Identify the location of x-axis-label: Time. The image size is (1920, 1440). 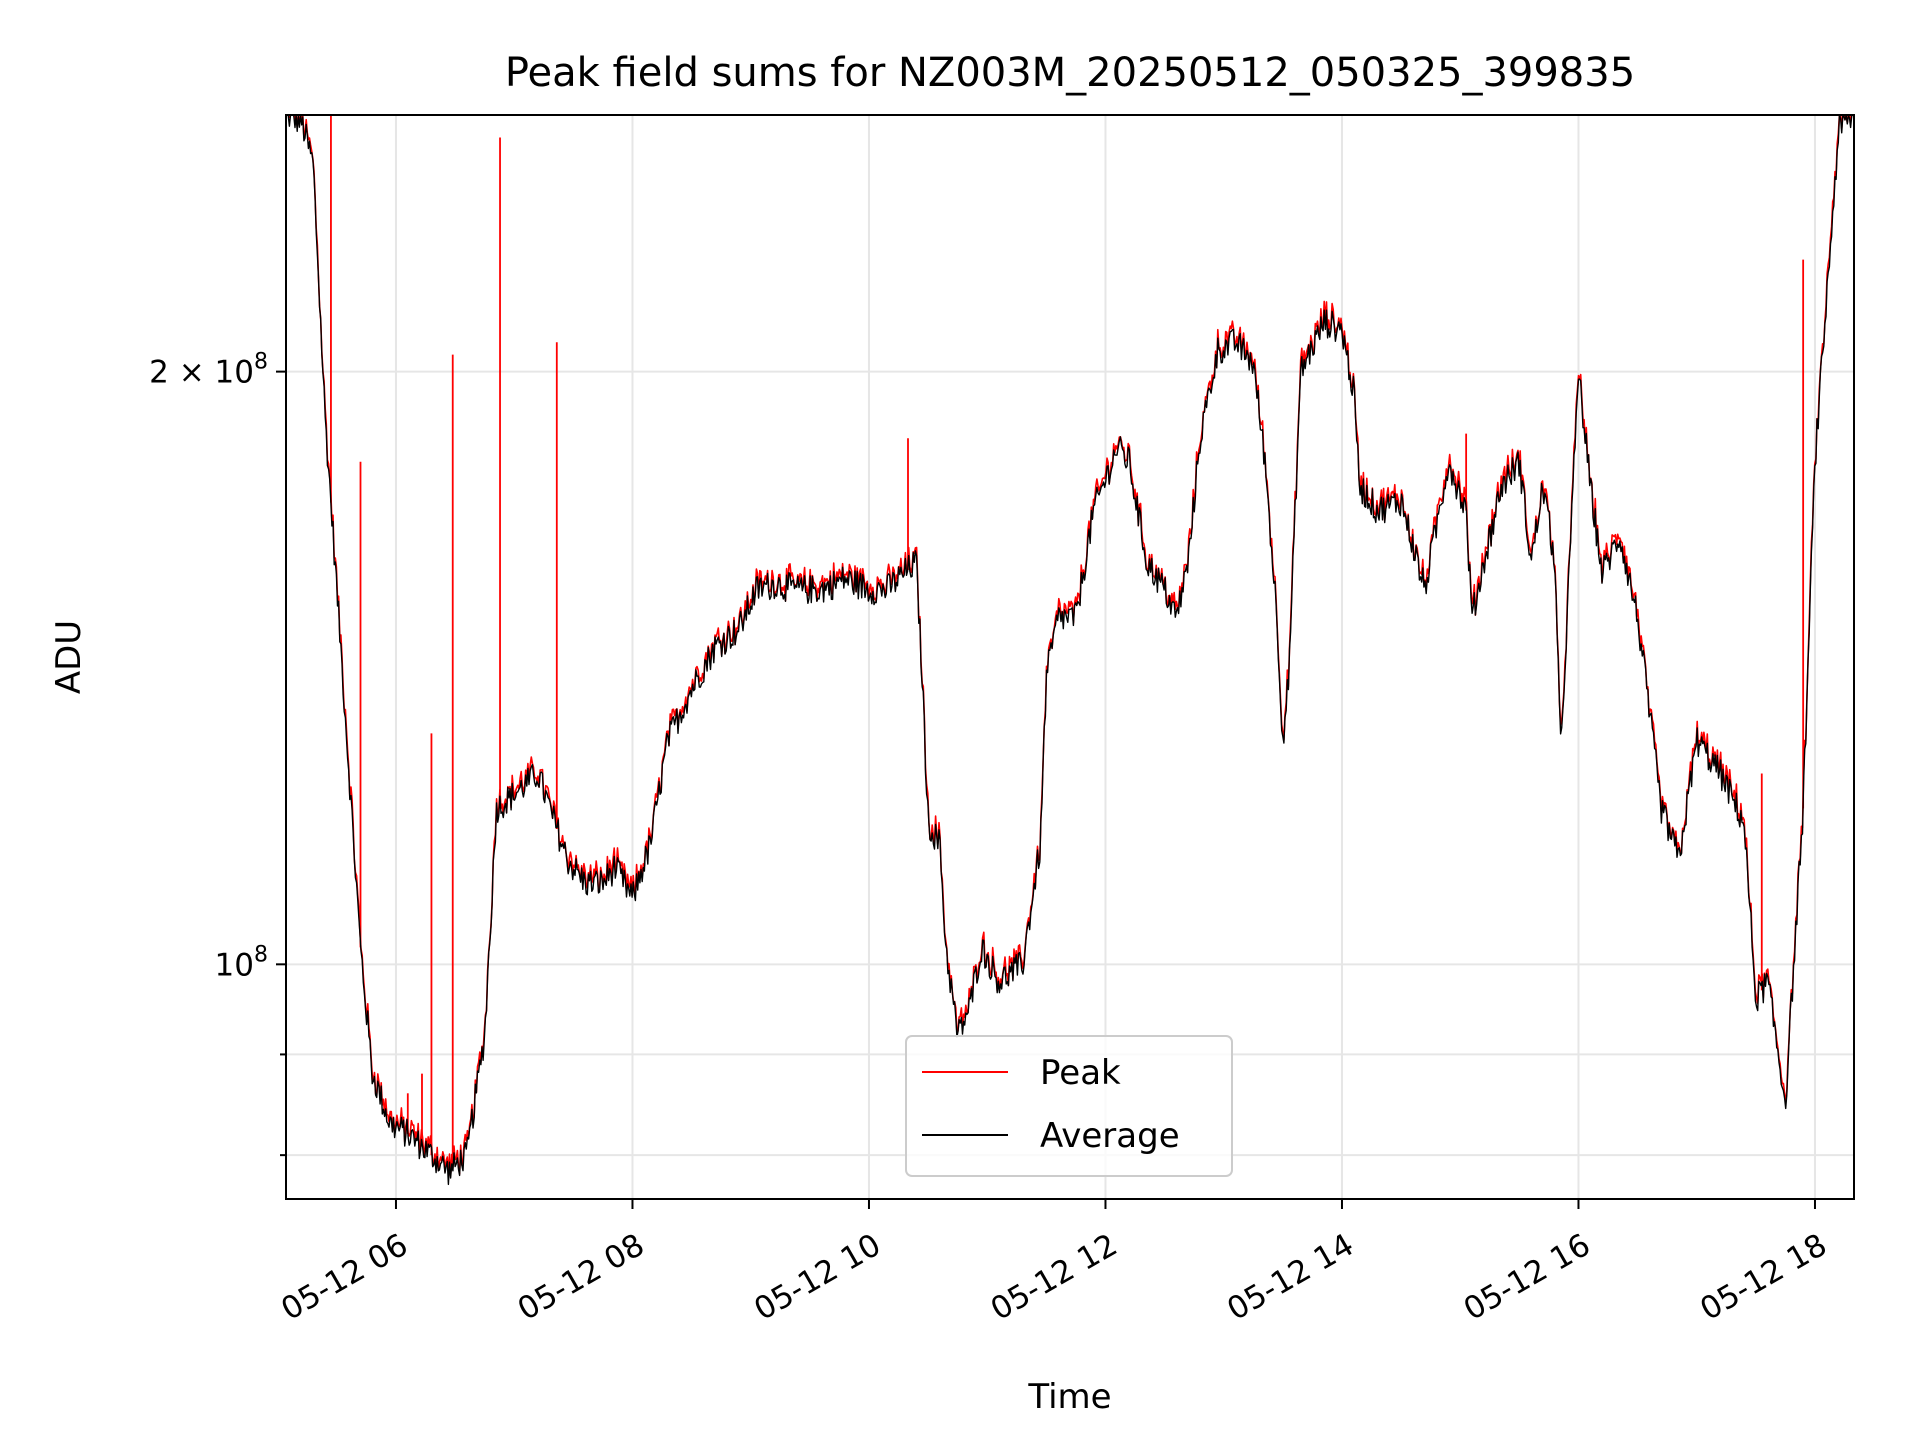
(1069, 1397).